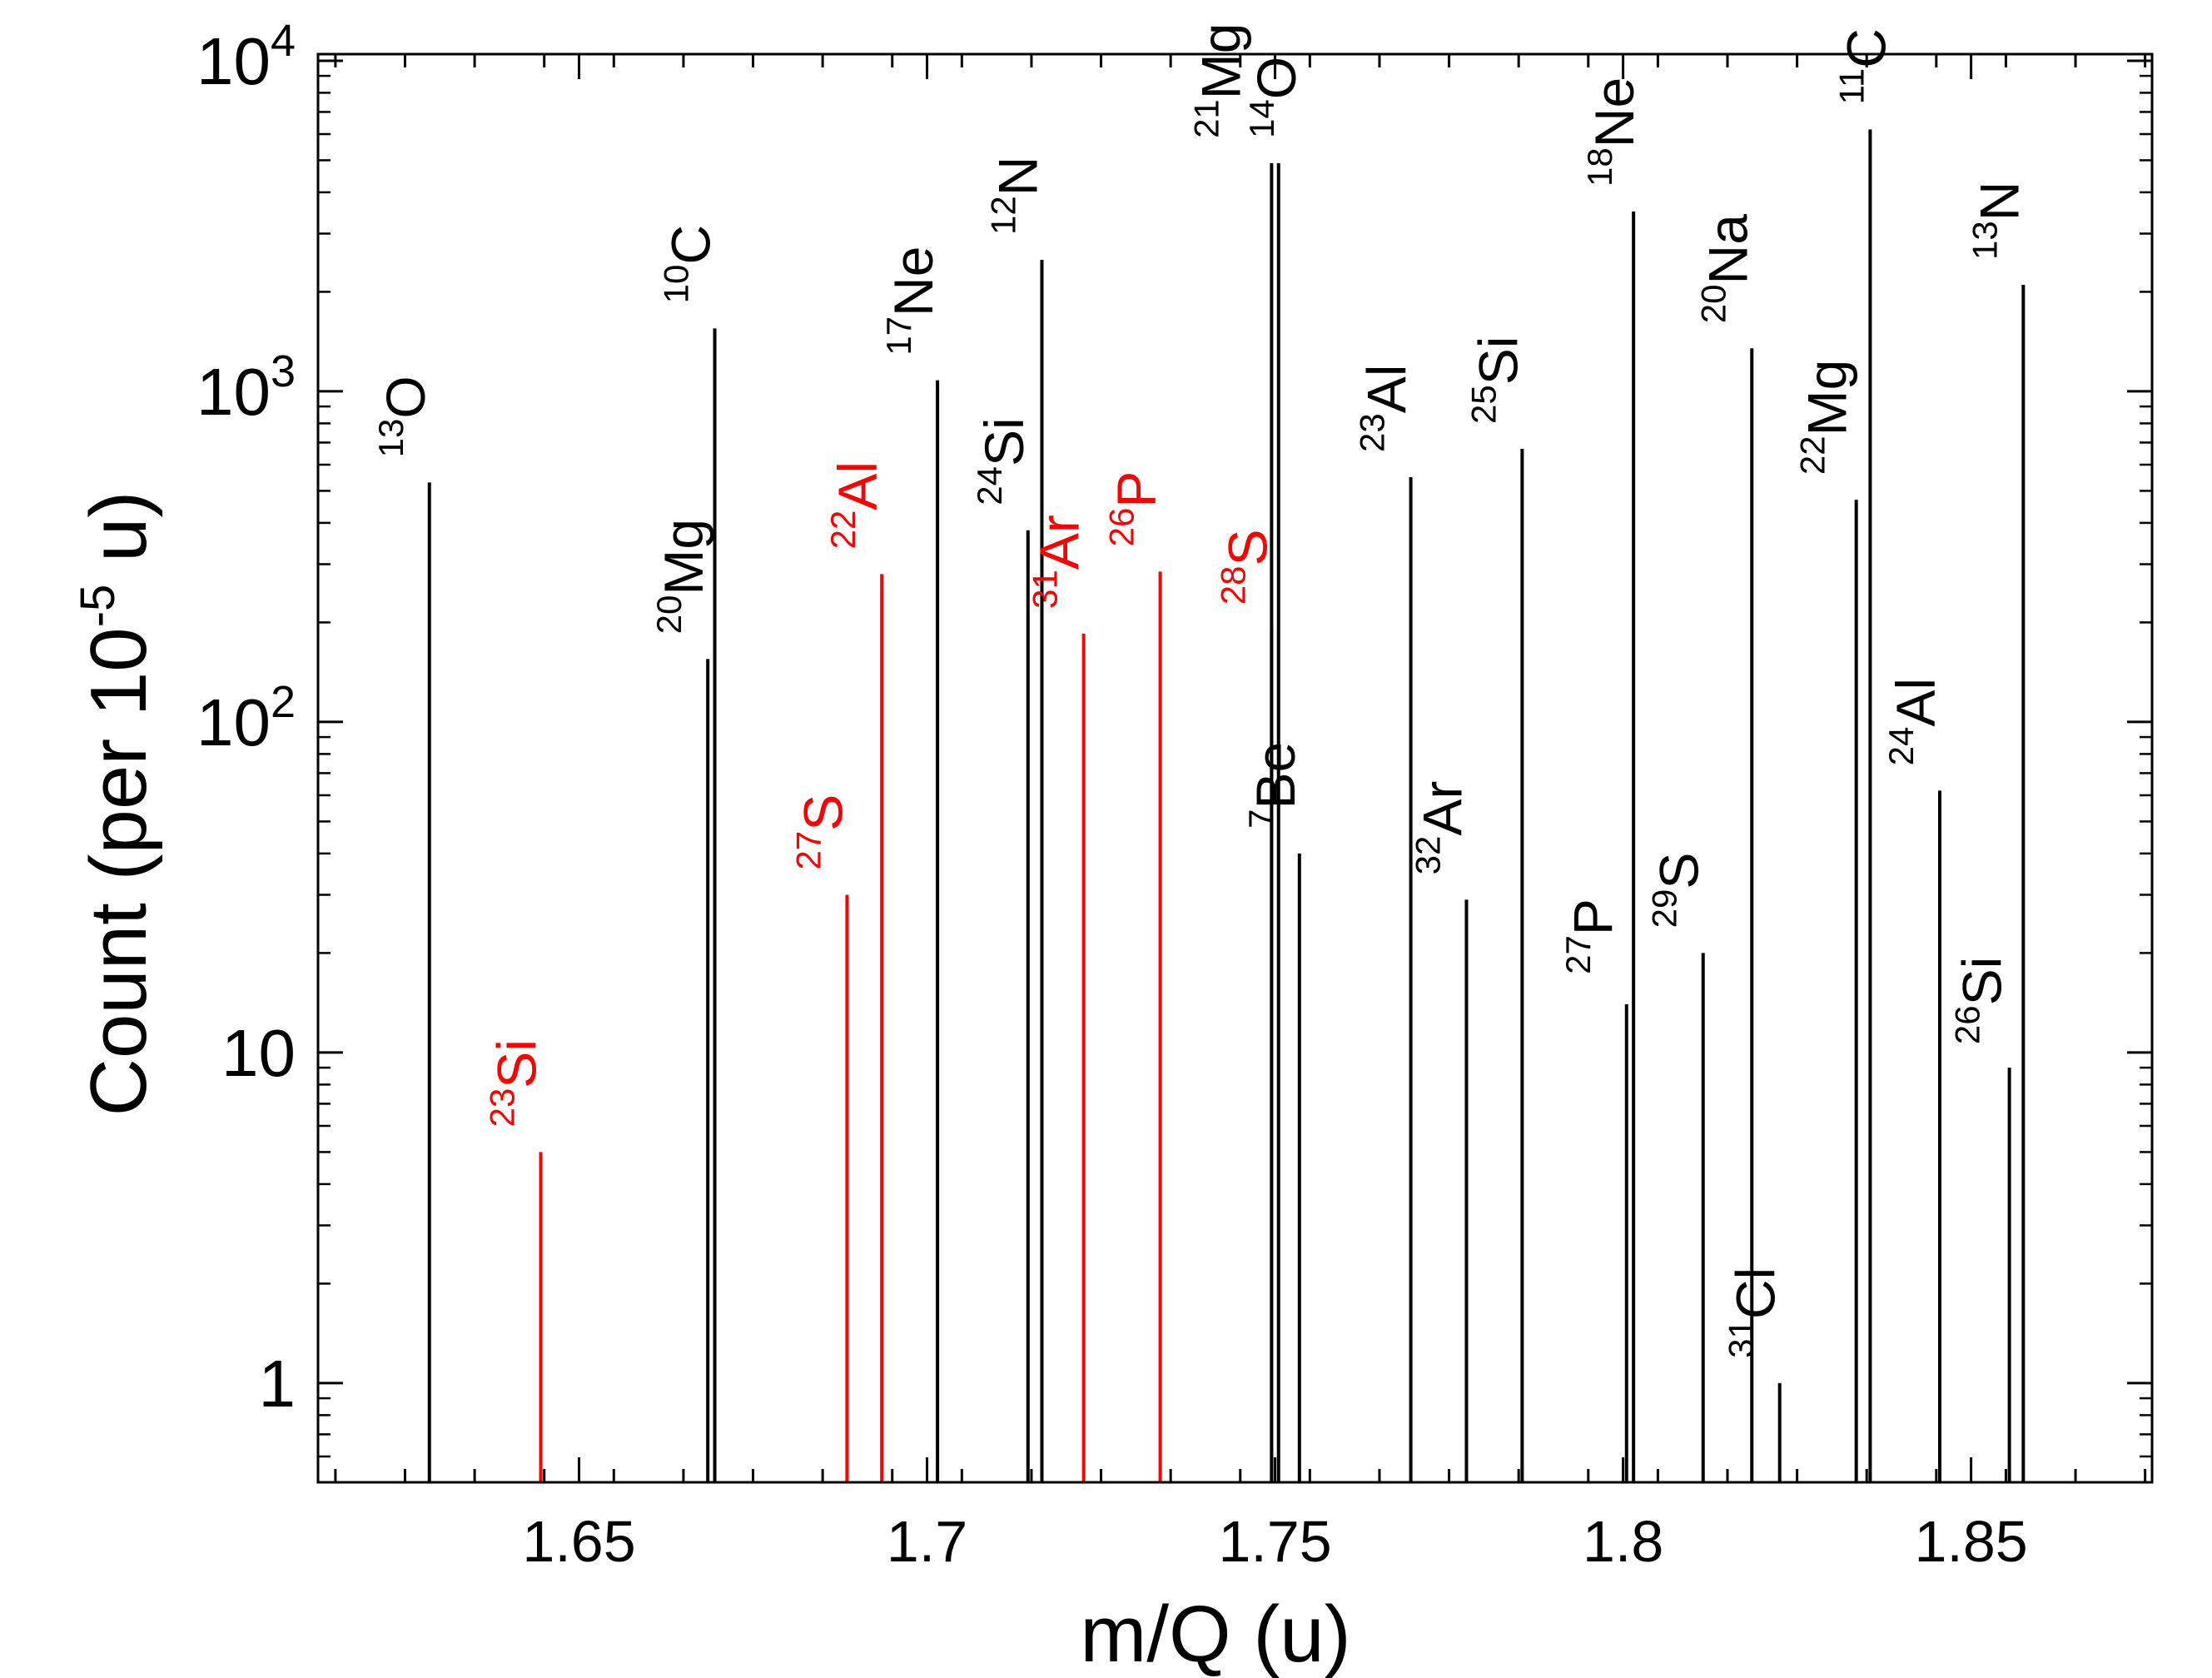 This screenshot has height=1678, width=2212. I want to click on peak-label-mass: 25, so click(1483, 404).